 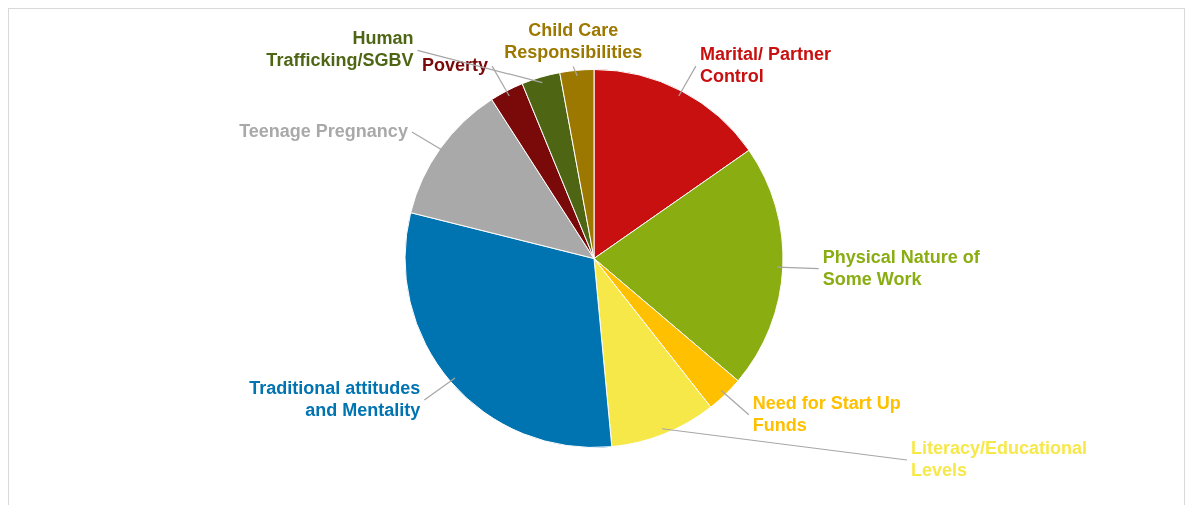 I want to click on slice-label: Child Care Responsibilities, so click(x=573, y=41).